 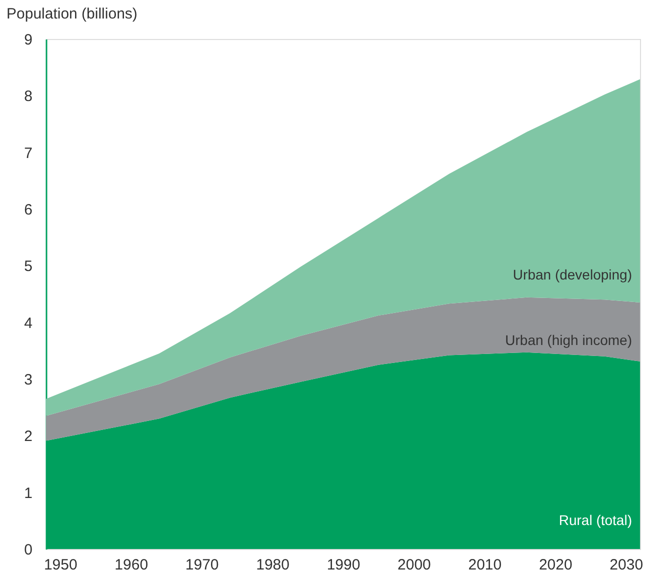 What do you see at coordinates (28, 493) in the screenshot?
I see `y-tick-label: 1` at bounding box center [28, 493].